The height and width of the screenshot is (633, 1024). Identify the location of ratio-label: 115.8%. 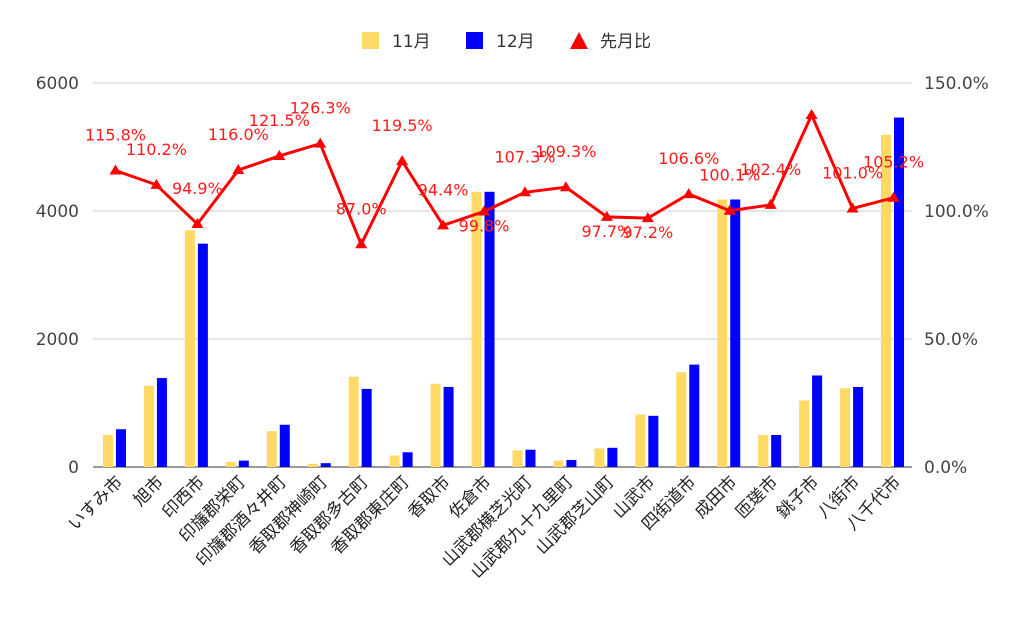
(115, 135).